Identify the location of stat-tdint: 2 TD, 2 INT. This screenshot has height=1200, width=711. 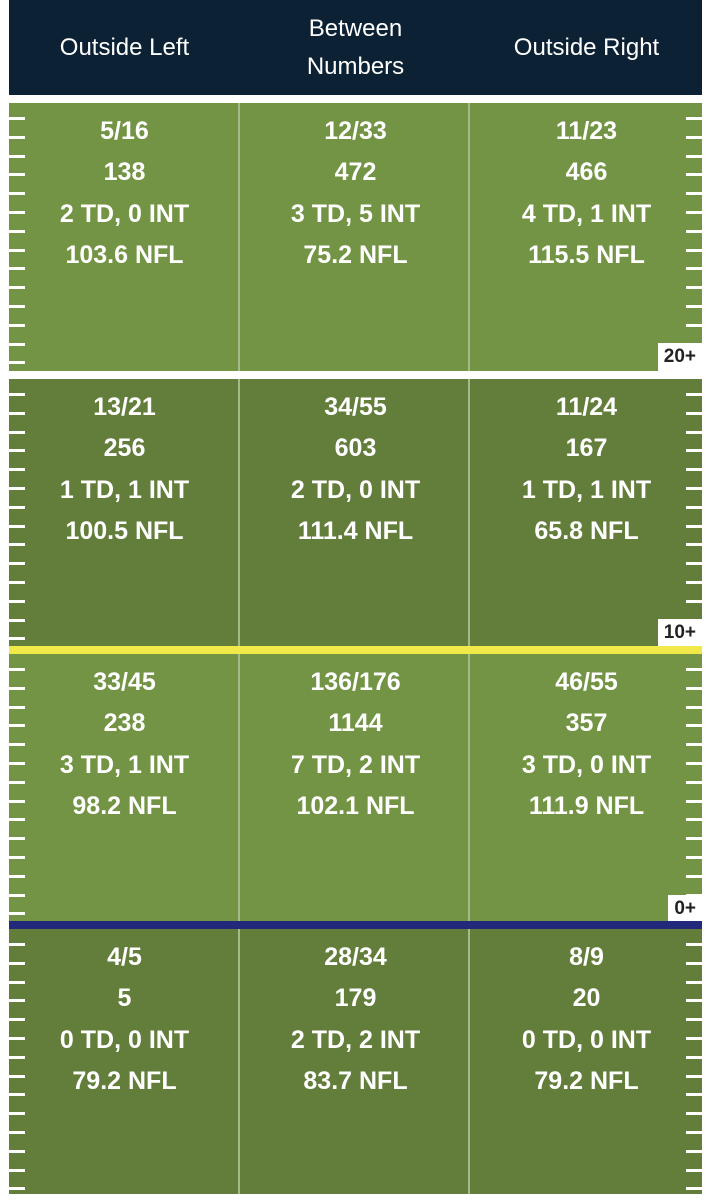
(355, 1039).